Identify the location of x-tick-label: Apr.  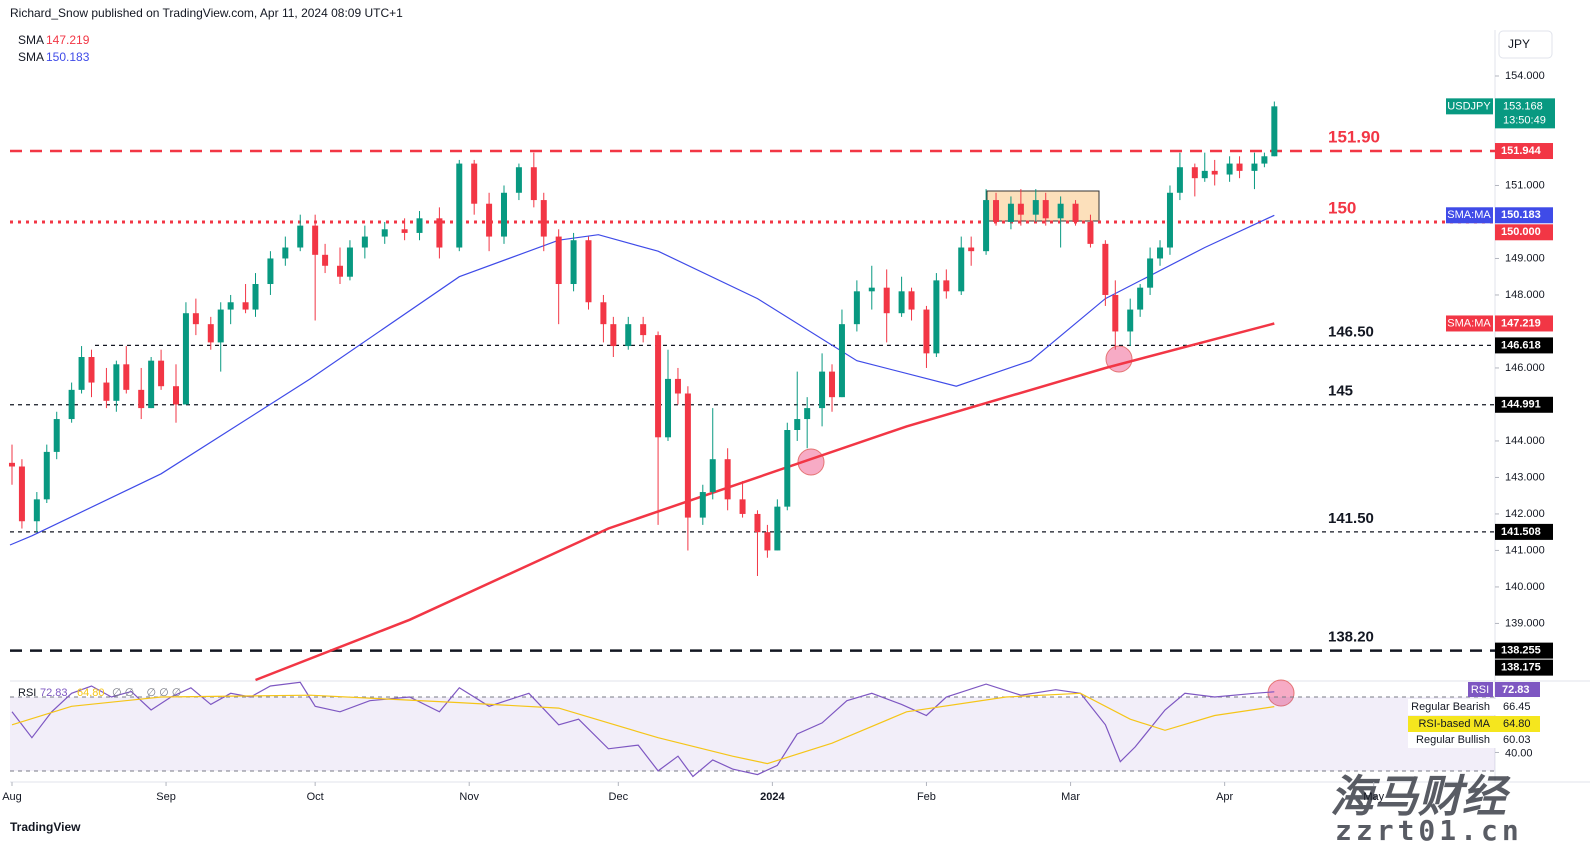
(1224, 797).